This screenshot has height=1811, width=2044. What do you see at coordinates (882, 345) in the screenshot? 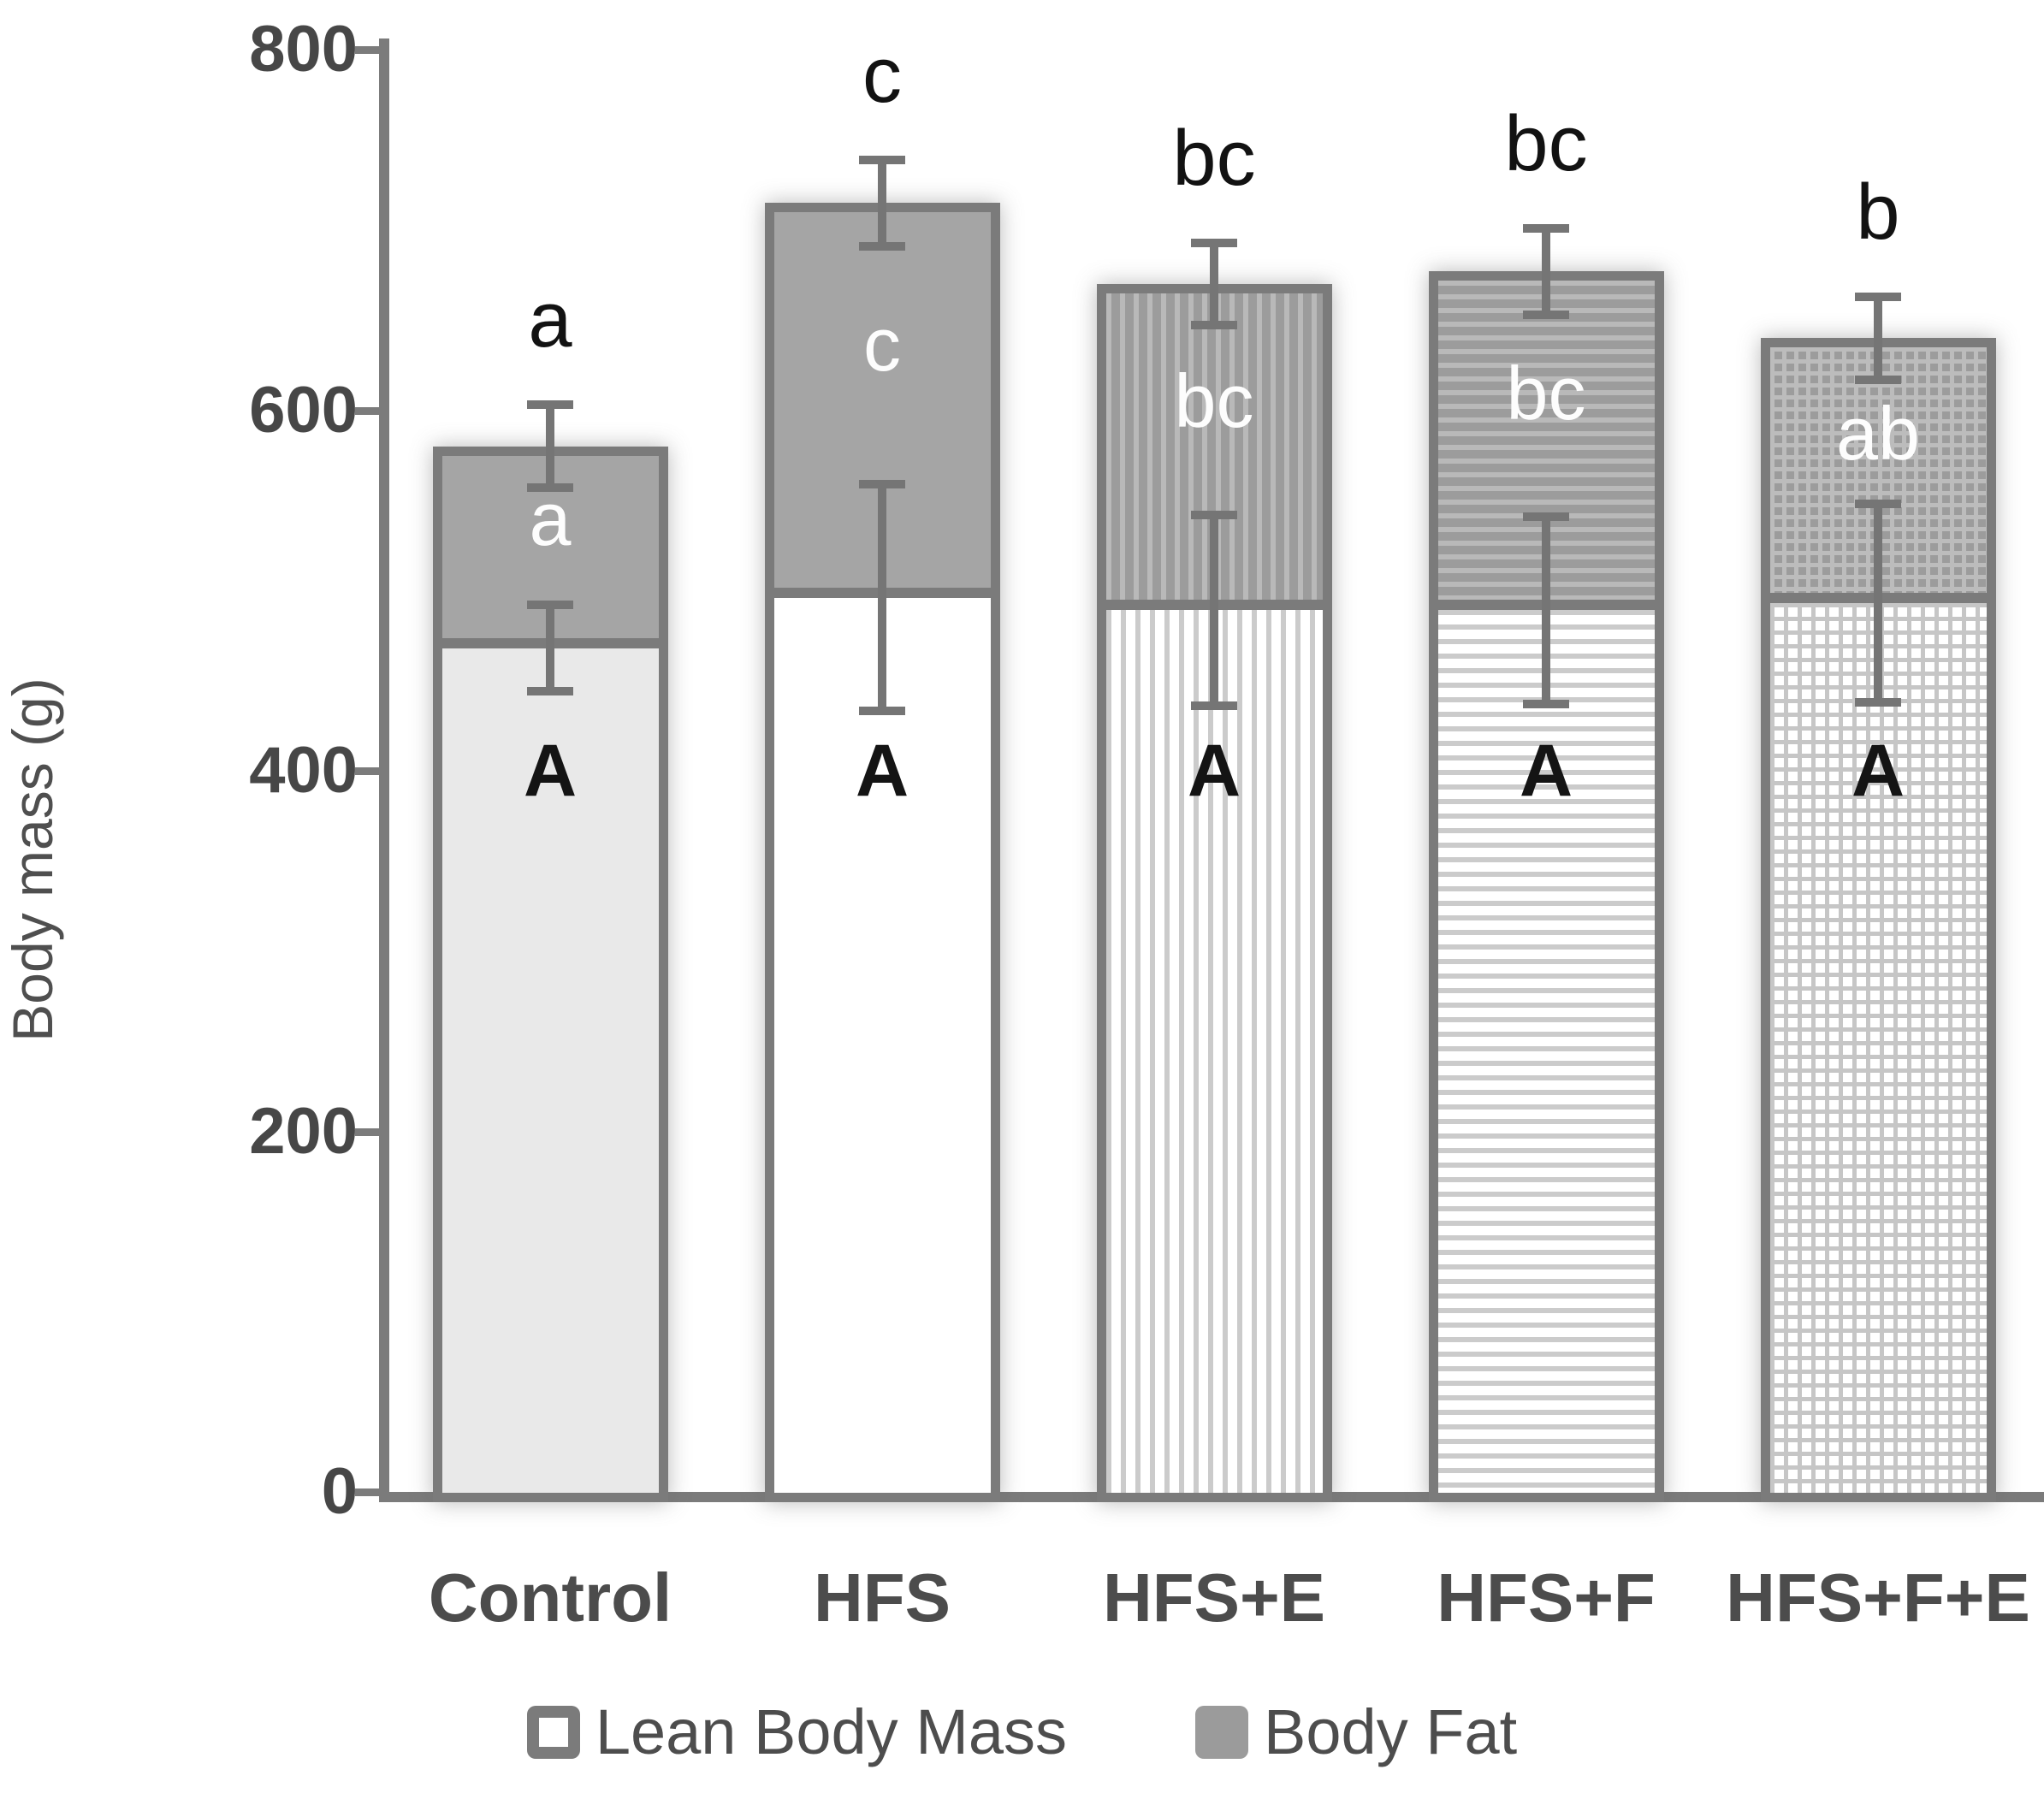
I see `sig-letter-body-fat: c` at bounding box center [882, 345].